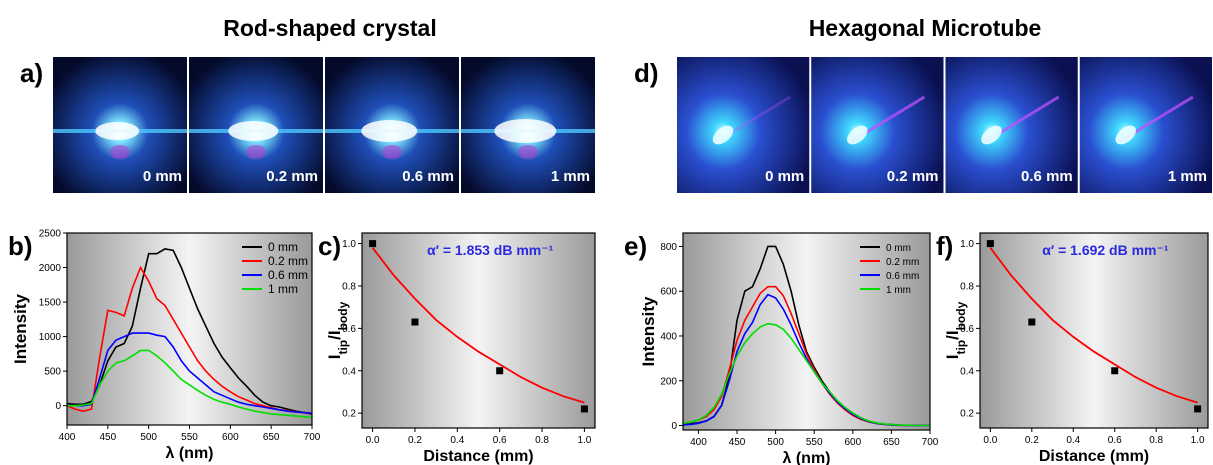  Describe the element at coordinates (52, 372) in the screenshot. I see `y-tick-label: 500` at that location.